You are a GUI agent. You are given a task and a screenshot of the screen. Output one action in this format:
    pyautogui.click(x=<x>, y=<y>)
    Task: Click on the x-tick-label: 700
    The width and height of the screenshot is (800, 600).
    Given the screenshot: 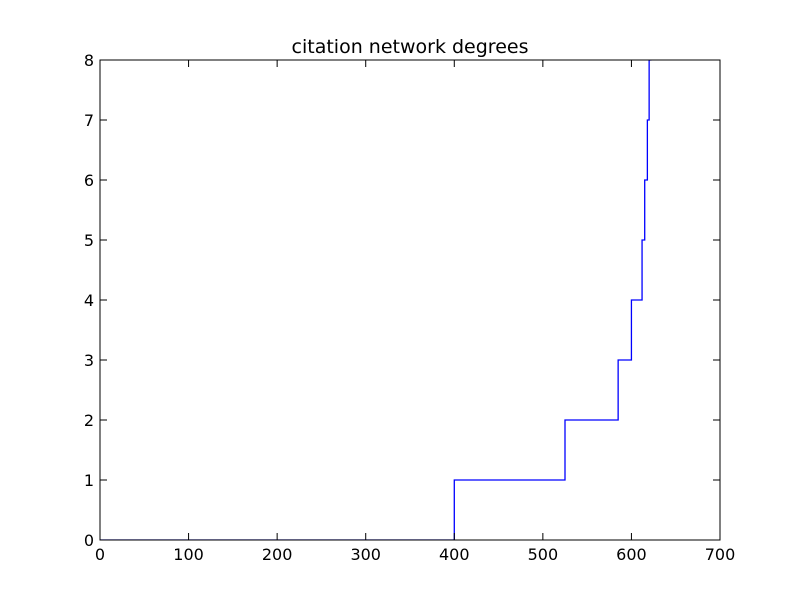 What is the action you would take?
    pyautogui.click(x=720, y=554)
    